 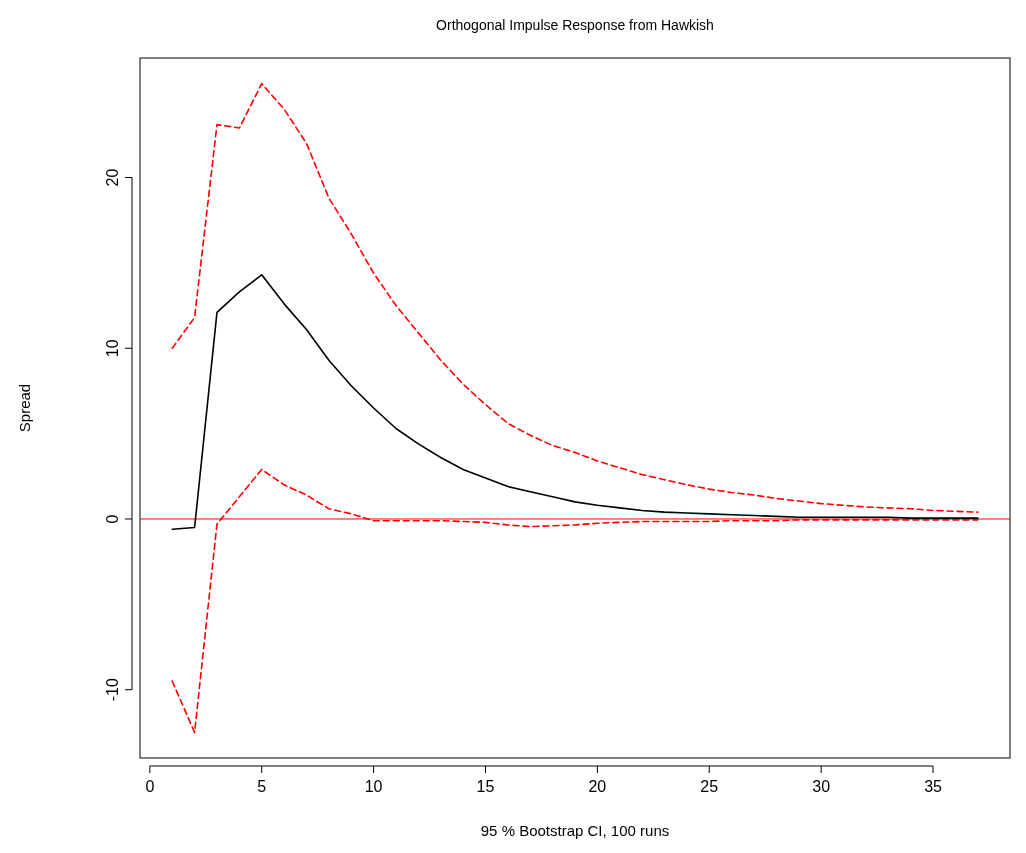 What do you see at coordinates (112, 177) in the screenshot?
I see `y-tick-label: 20` at bounding box center [112, 177].